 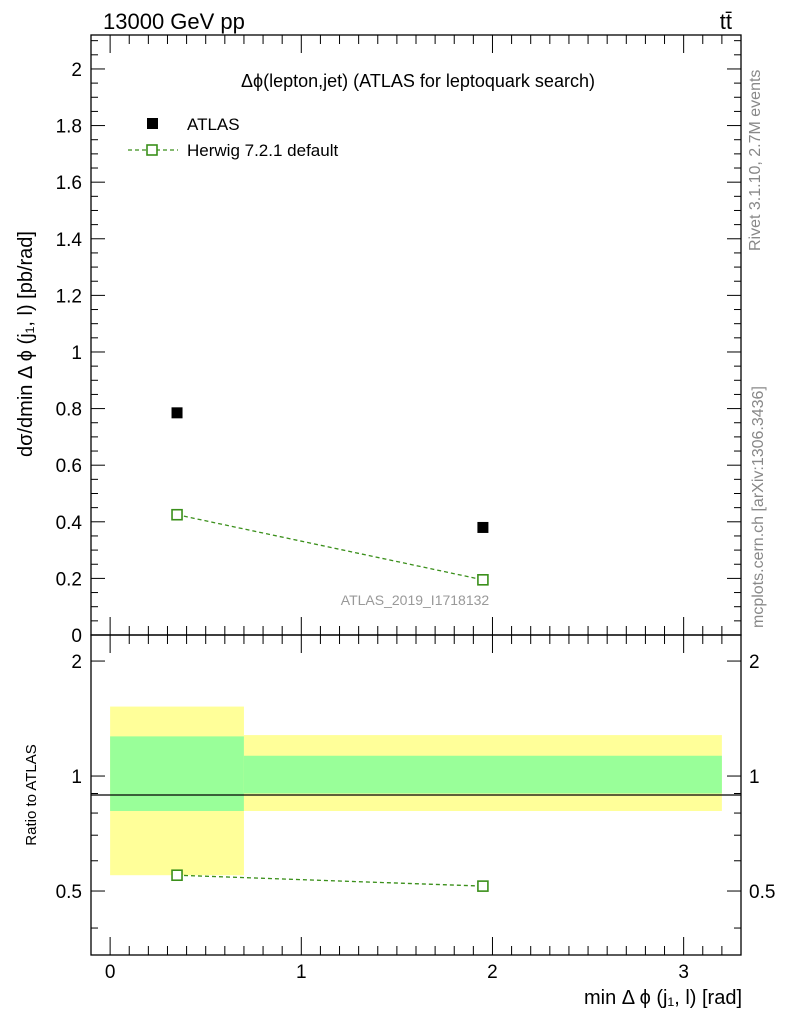 I want to click on x-tick-label: 1, so click(x=301, y=972).